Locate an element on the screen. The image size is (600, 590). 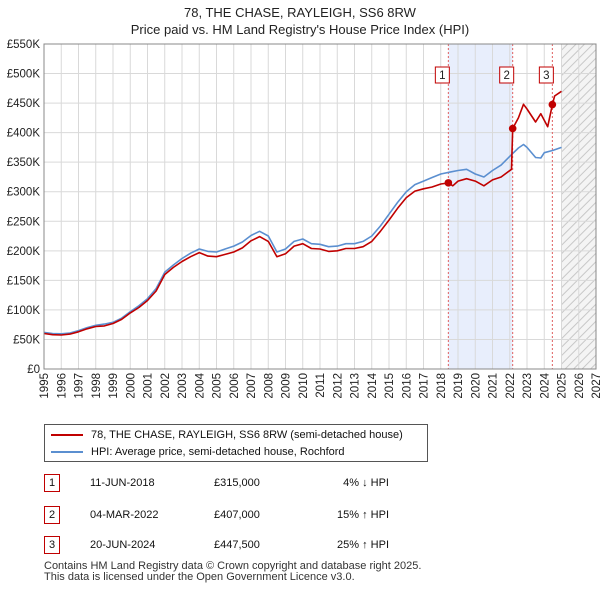
transaction-marker-label: 3 is located at coordinates (546, 76).